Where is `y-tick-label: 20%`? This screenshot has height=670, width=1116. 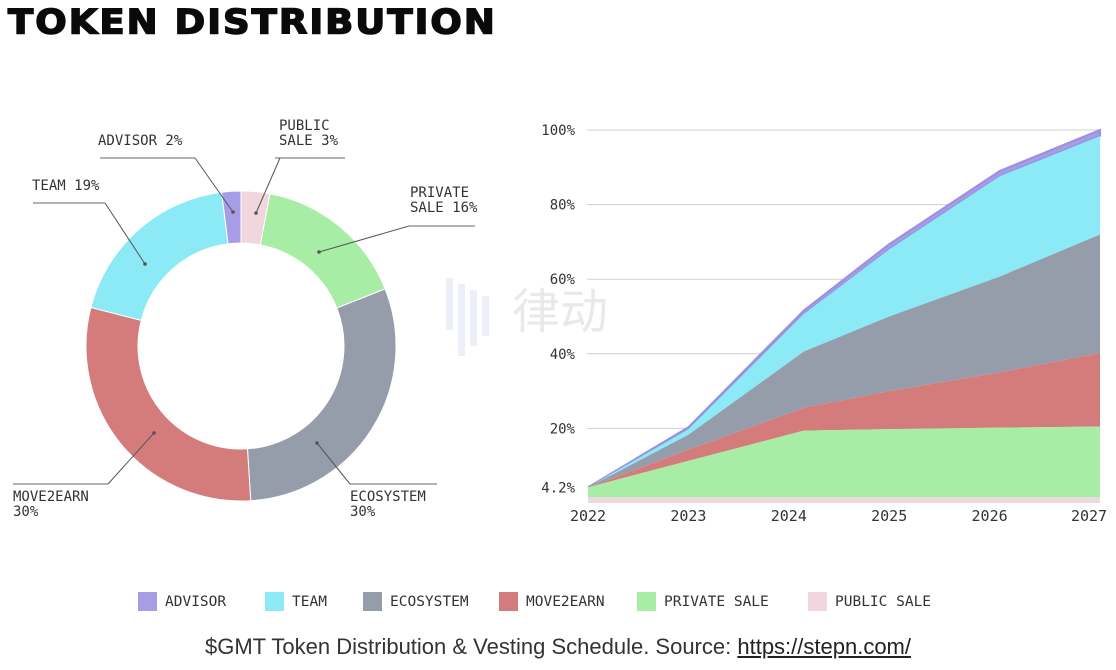
y-tick-label: 20% is located at coordinates (563, 429).